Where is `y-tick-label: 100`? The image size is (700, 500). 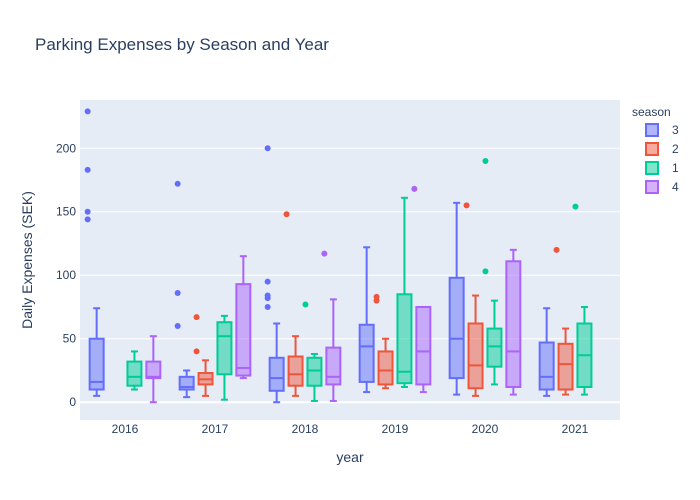
y-tick-label: 100 is located at coordinates (66, 275).